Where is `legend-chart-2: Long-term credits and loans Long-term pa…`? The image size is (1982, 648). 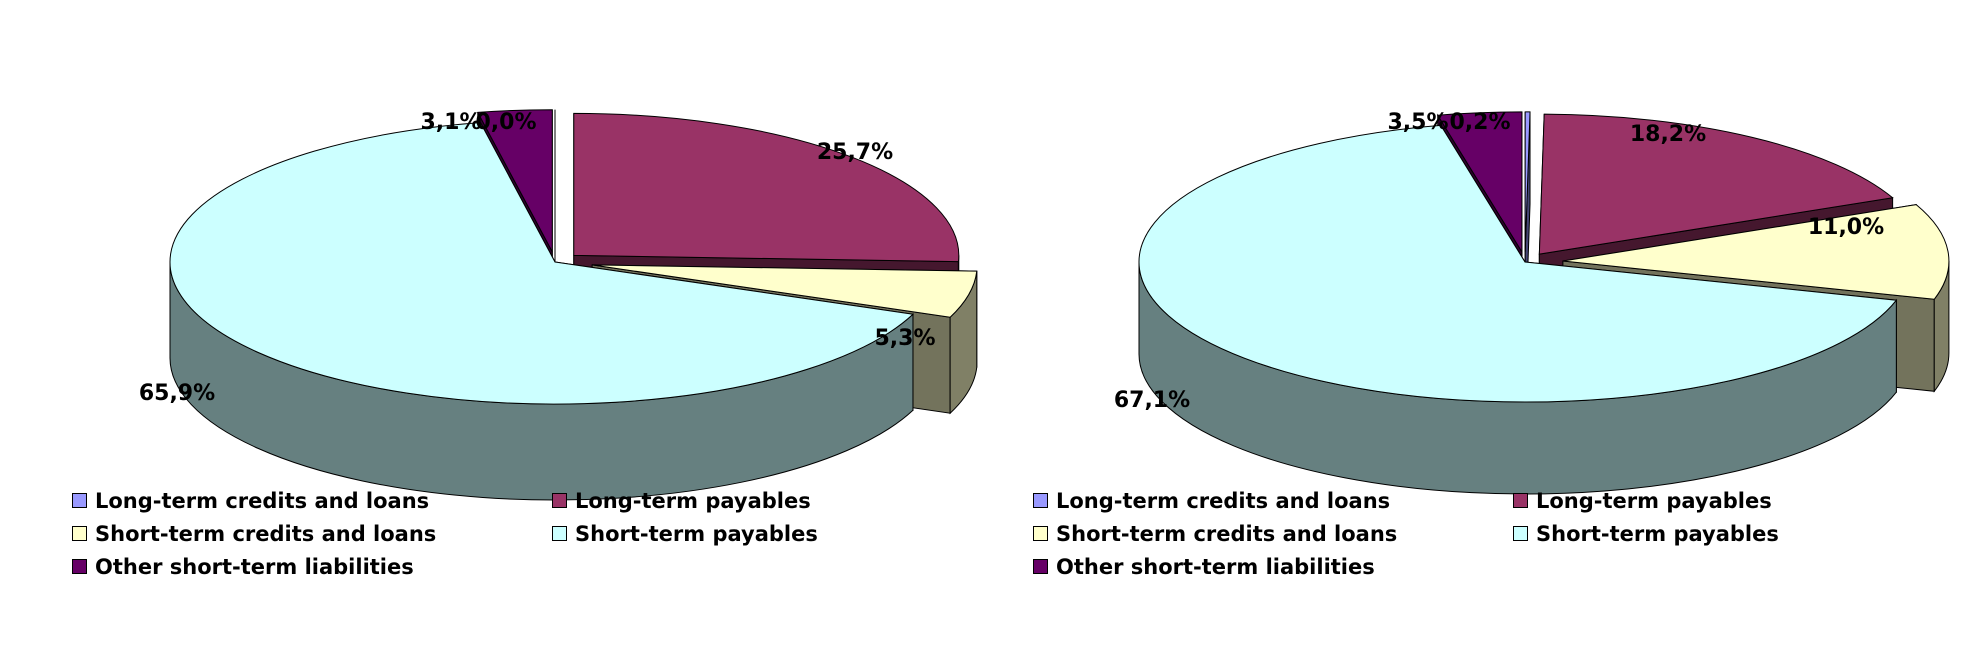 legend-chart-2: Long-term credits and loans Long-term pa… is located at coordinates (1473, 533).